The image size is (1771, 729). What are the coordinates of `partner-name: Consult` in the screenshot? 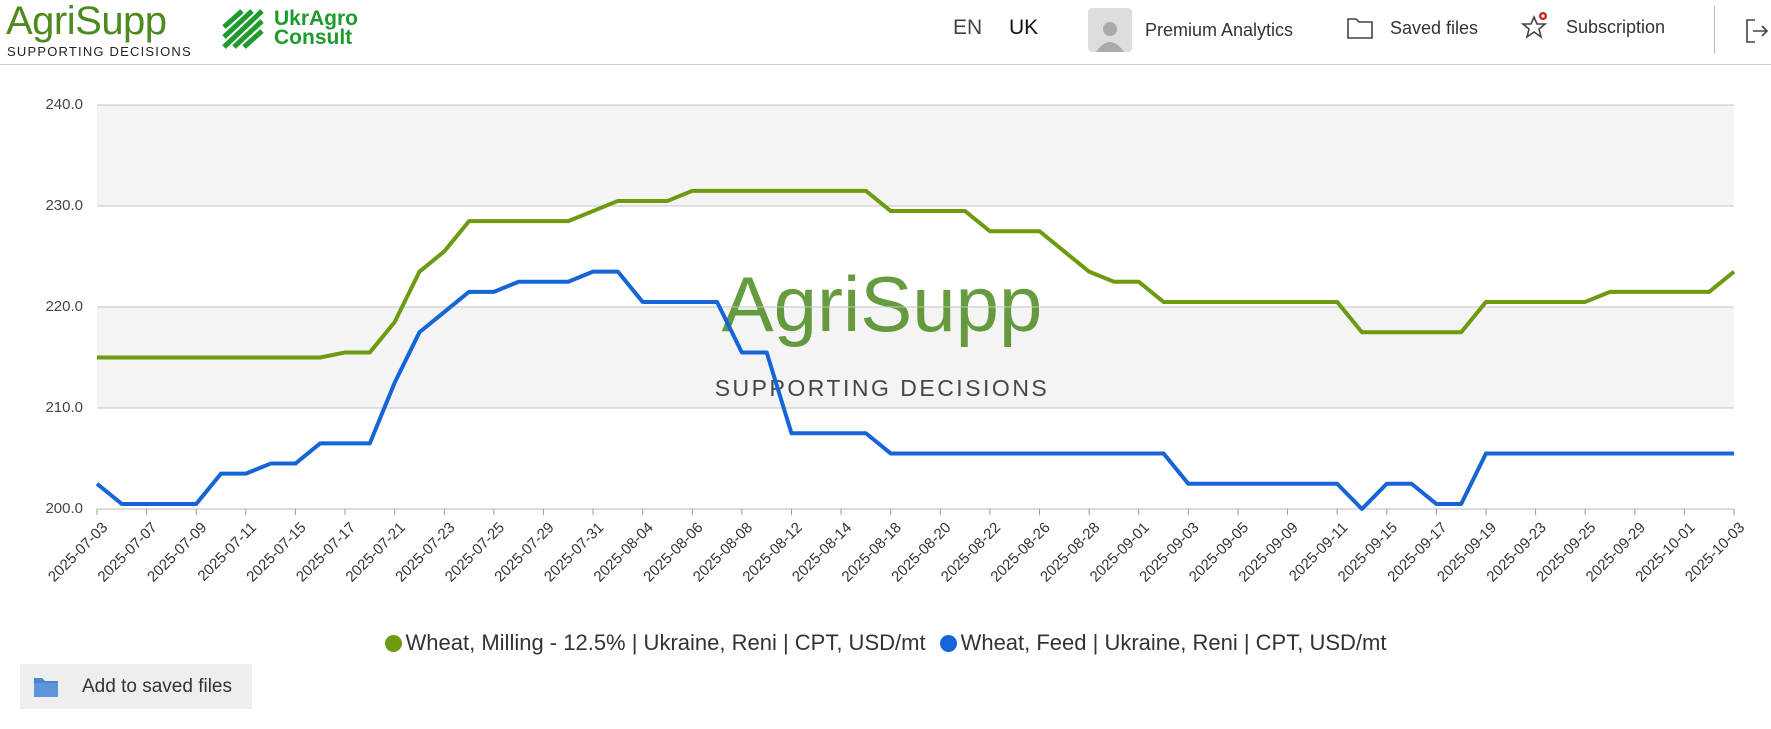 It's located at (313, 37).